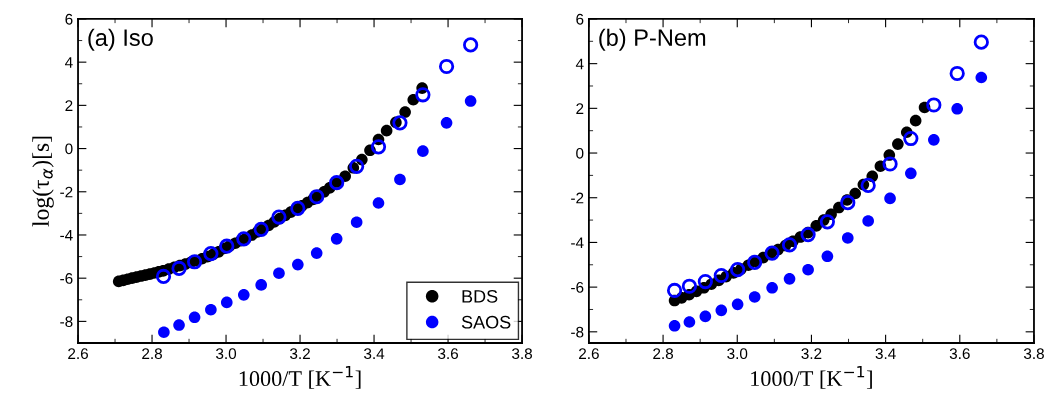  Describe the element at coordinates (652, 39) in the screenshot. I see `chart-title: (b) P-Nem` at that location.